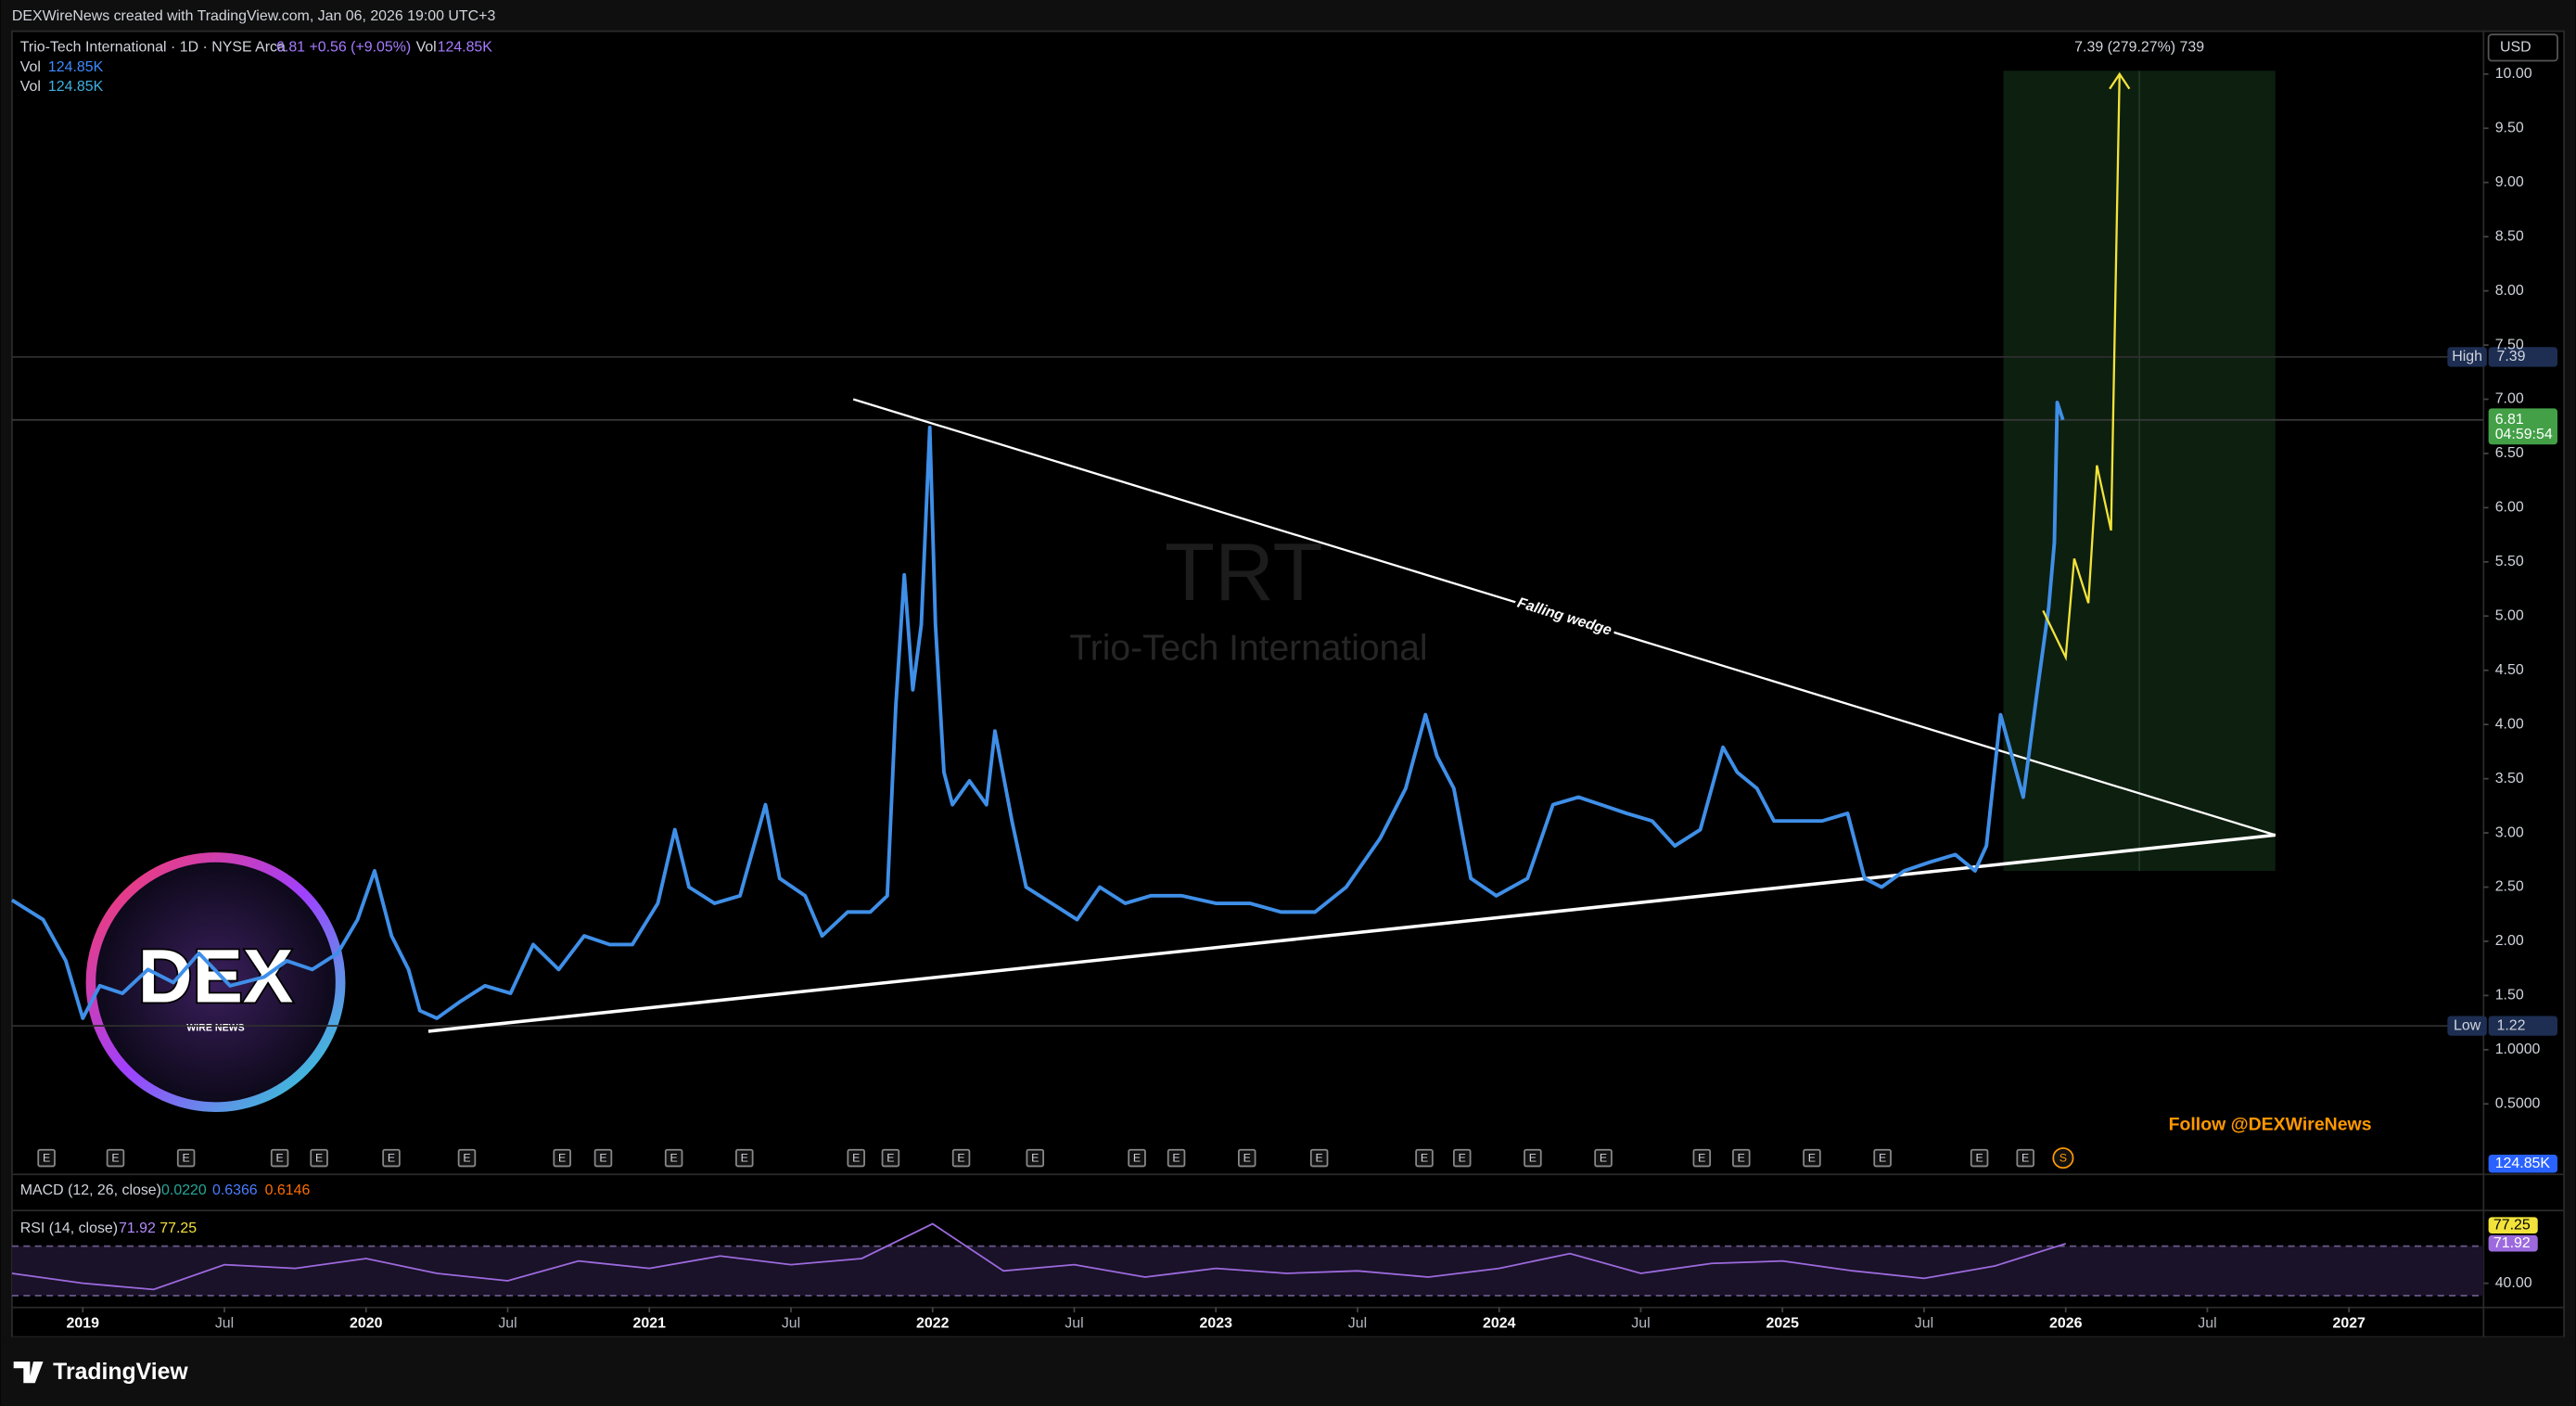 The width and height of the screenshot is (2576, 1406). Describe the element at coordinates (153, 48) in the screenshot. I see `symbol: Trio-Tech International · 1D · NYSE Arca` at that location.